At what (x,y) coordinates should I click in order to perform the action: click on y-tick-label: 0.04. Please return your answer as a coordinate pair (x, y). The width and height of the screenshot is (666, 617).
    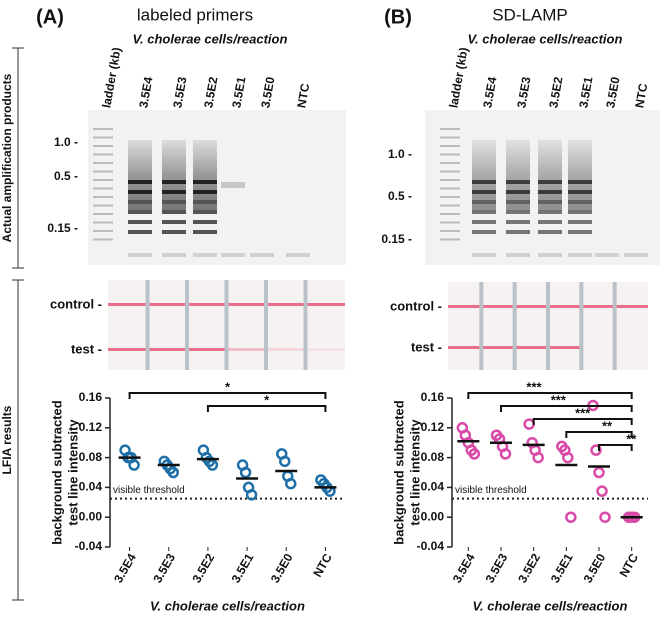
    Looking at the image, I should click on (433, 487).